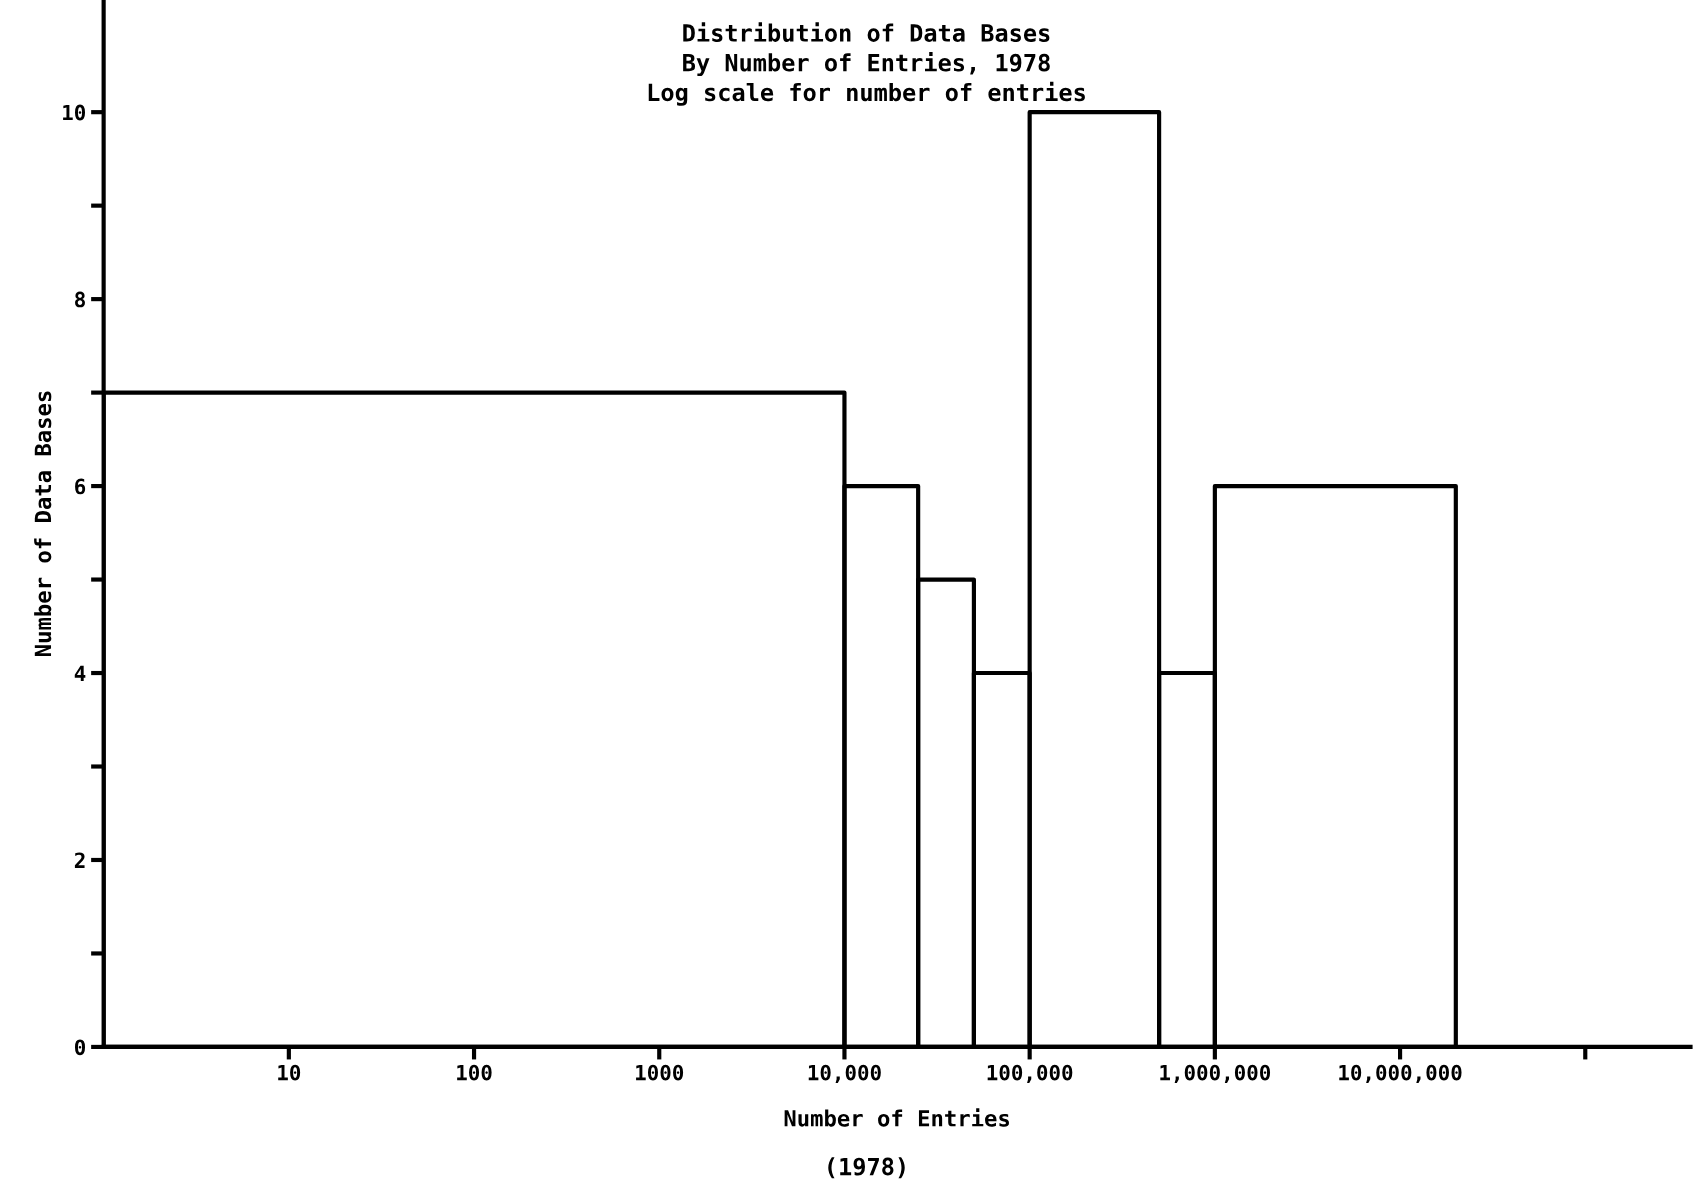 This screenshot has height=1187, width=1699. I want to click on y-tick-label: 6, so click(80, 486).